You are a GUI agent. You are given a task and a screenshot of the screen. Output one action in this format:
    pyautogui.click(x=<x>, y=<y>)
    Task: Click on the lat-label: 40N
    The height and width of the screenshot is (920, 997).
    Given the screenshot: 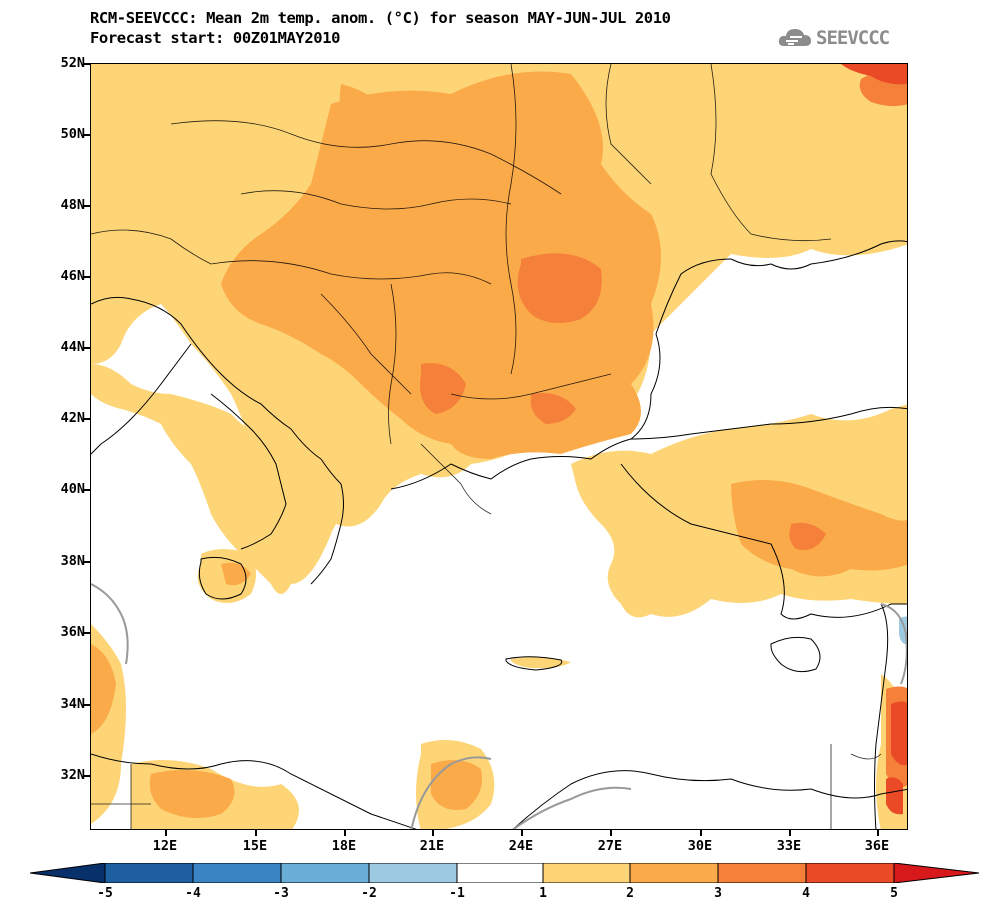 What is the action you would take?
    pyautogui.click(x=72, y=489)
    